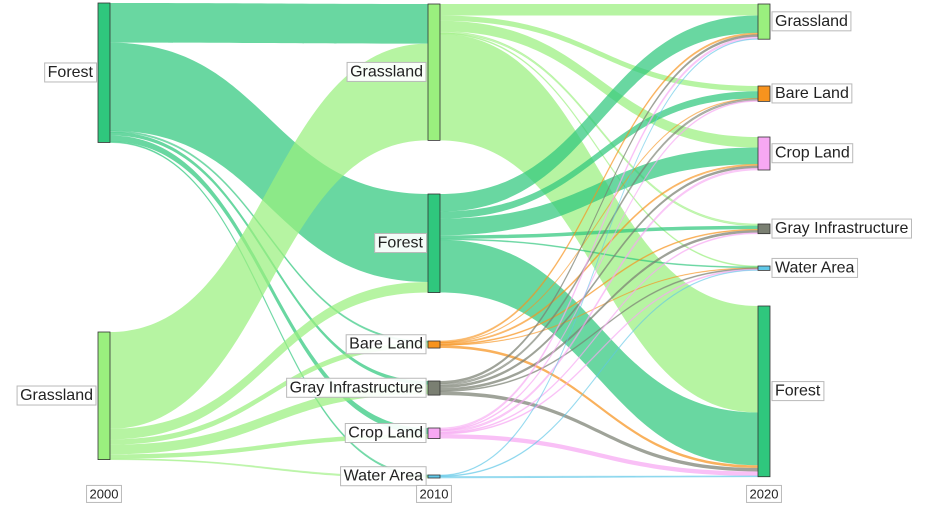 The width and height of the screenshot is (941, 505). Describe the element at coordinates (599, 191) in the screenshot. I see `flow-2010-forest-to-crop-land` at that location.